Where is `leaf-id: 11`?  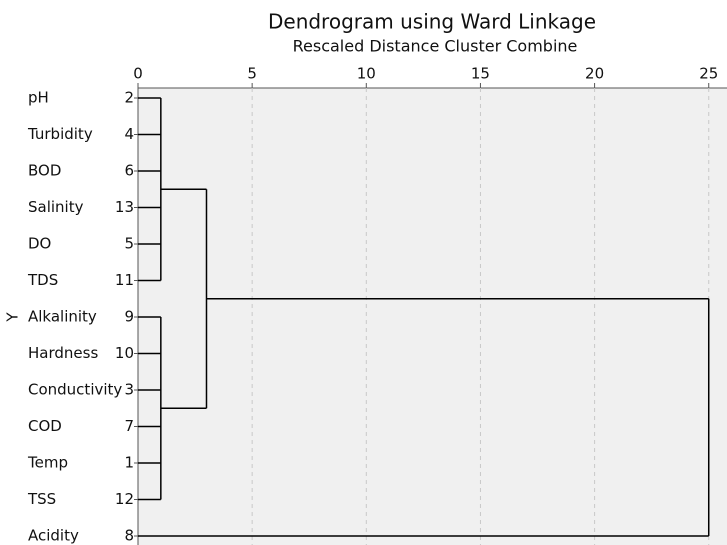
leaf-id: 11 is located at coordinates (124, 280).